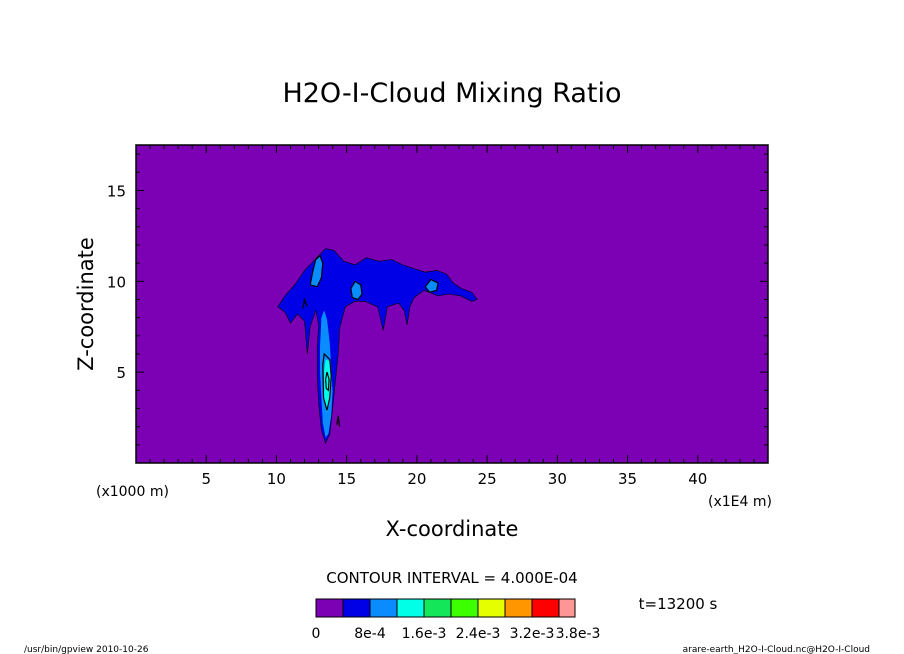  Describe the element at coordinates (678, 604) in the screenshot. I see `time-label: t=13200 s` at that location.